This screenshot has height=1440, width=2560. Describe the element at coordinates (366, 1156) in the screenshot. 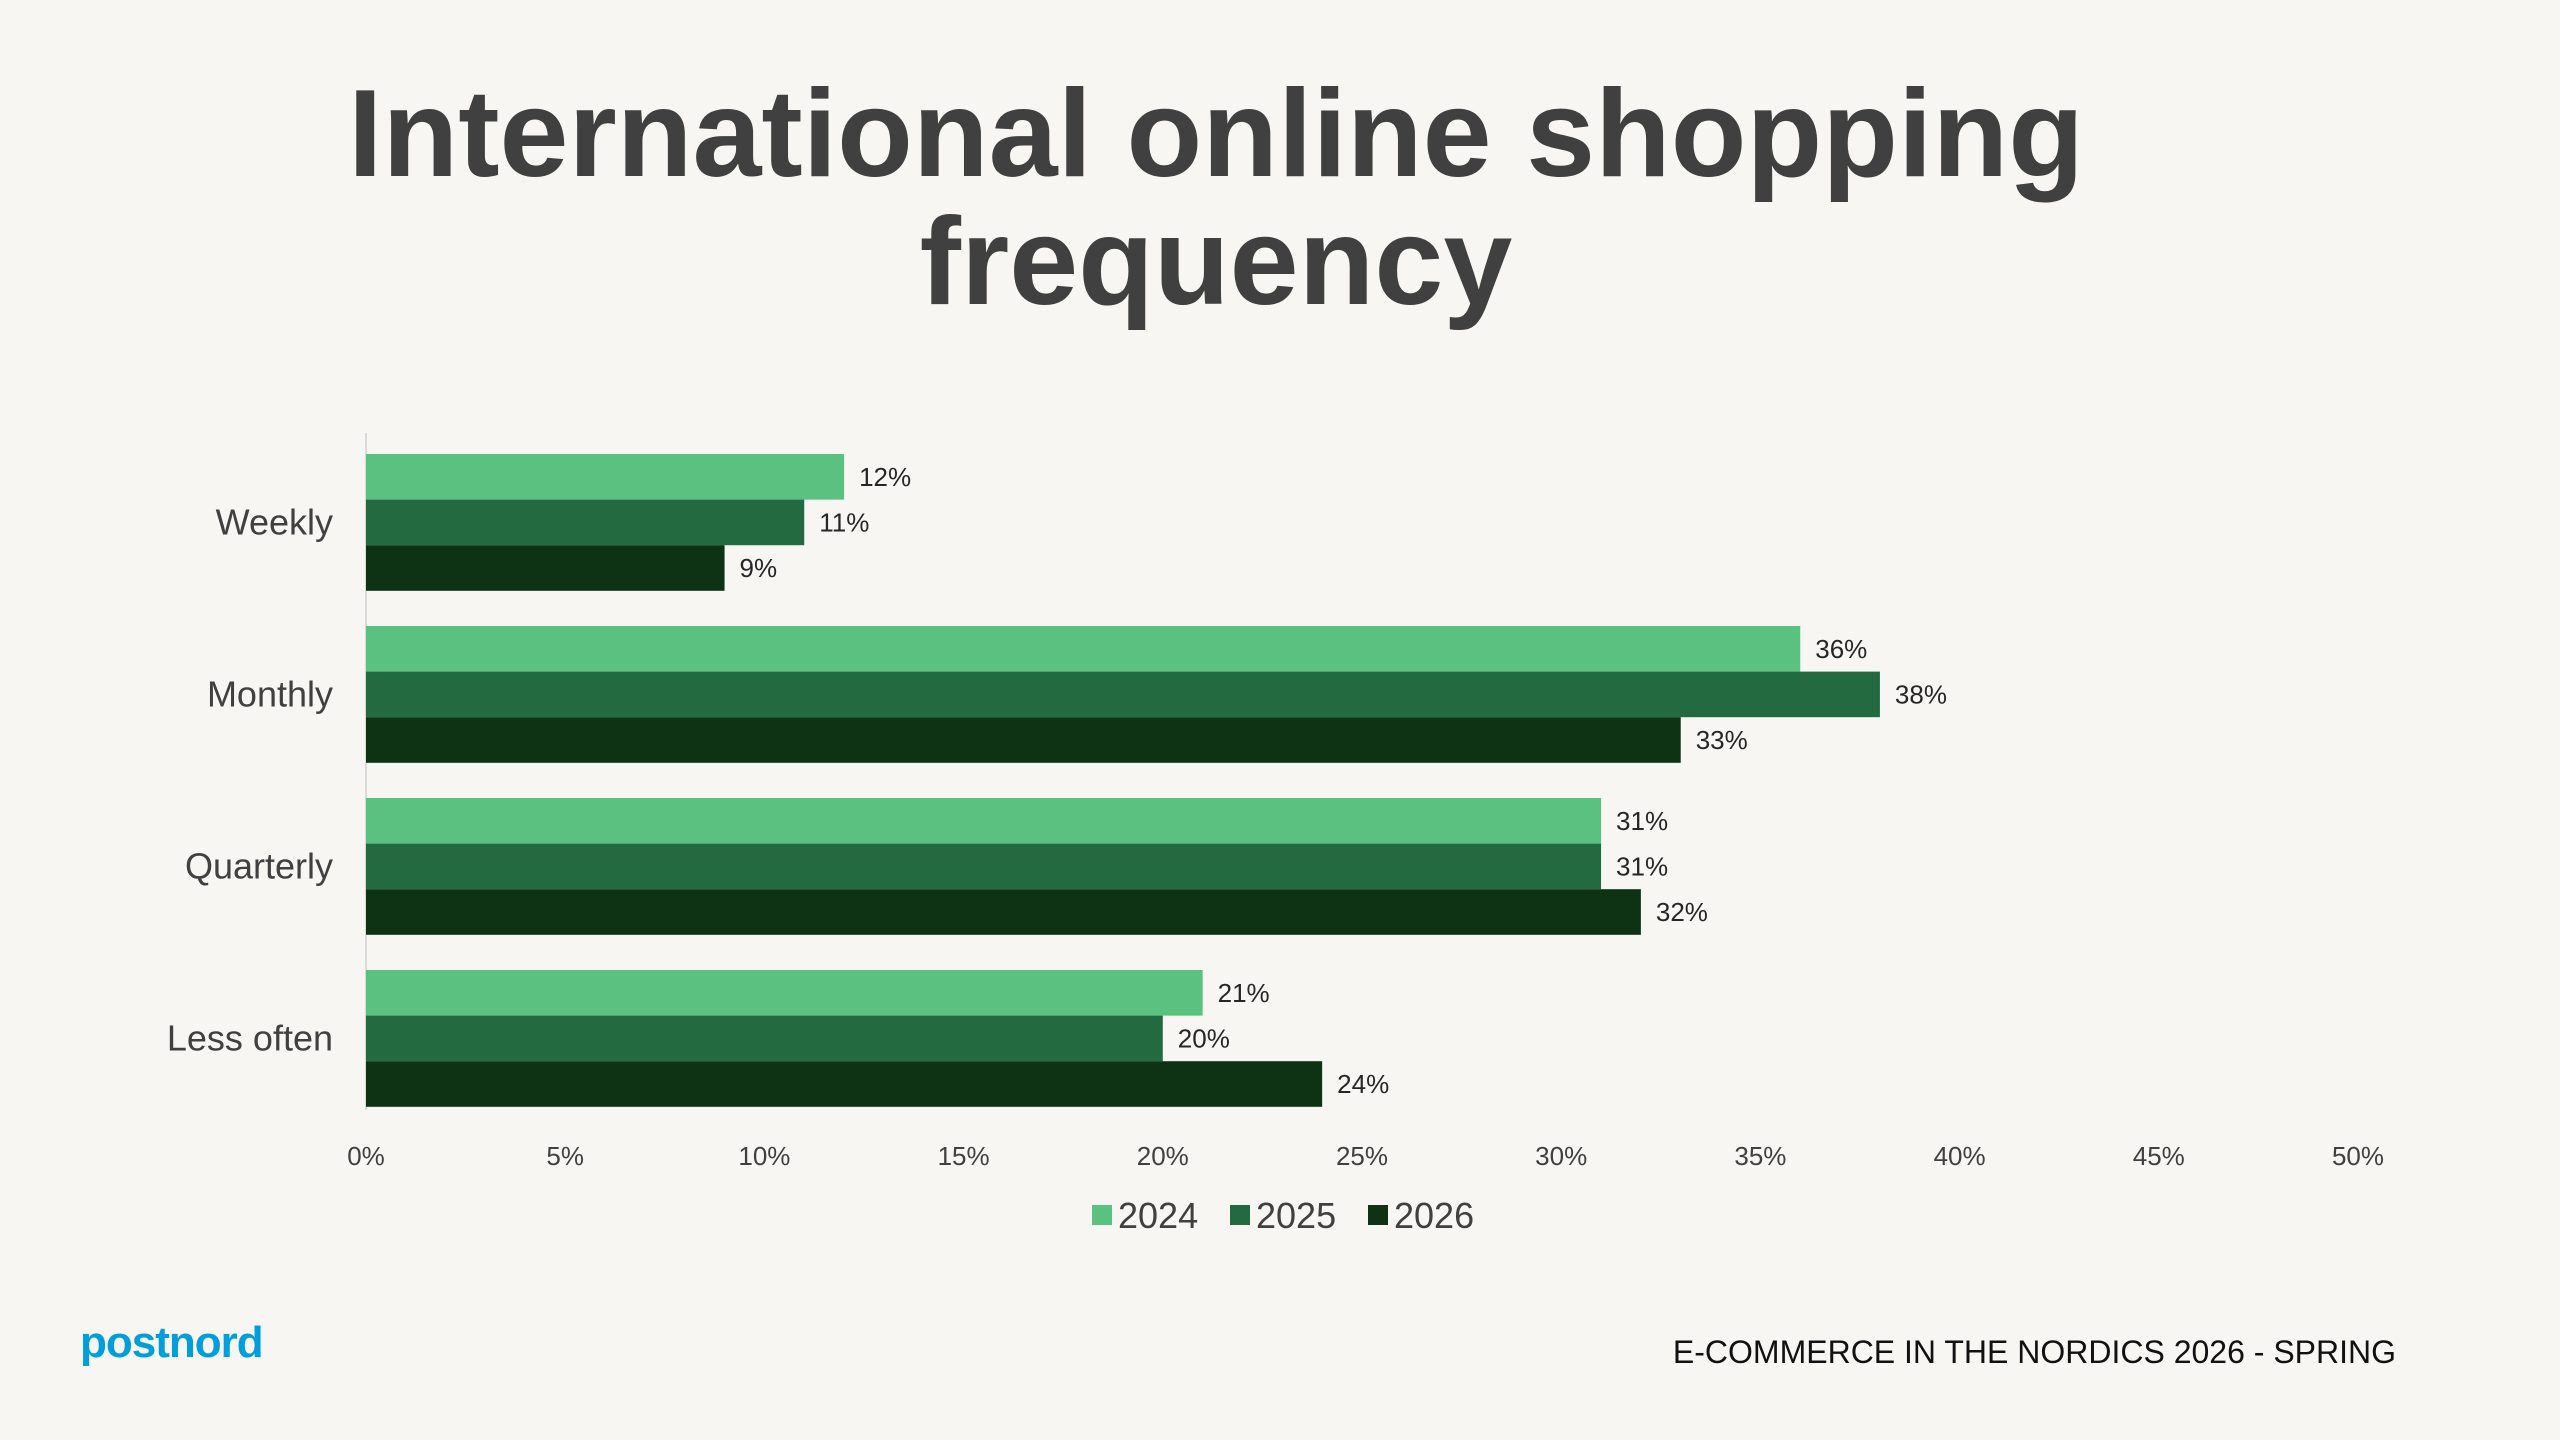

I see `x-tick-label: 0%` at that location.